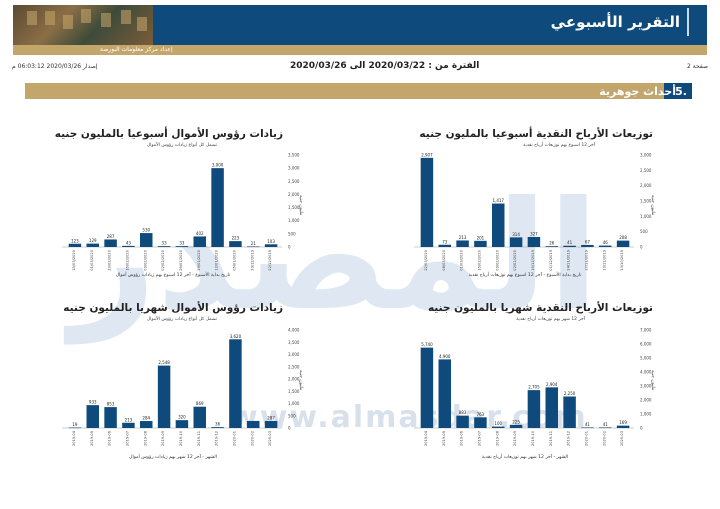 The width and height of the screenshot is (720, 509). I want to click on x-tick-label: 22/03/2020, so click(426, 259).